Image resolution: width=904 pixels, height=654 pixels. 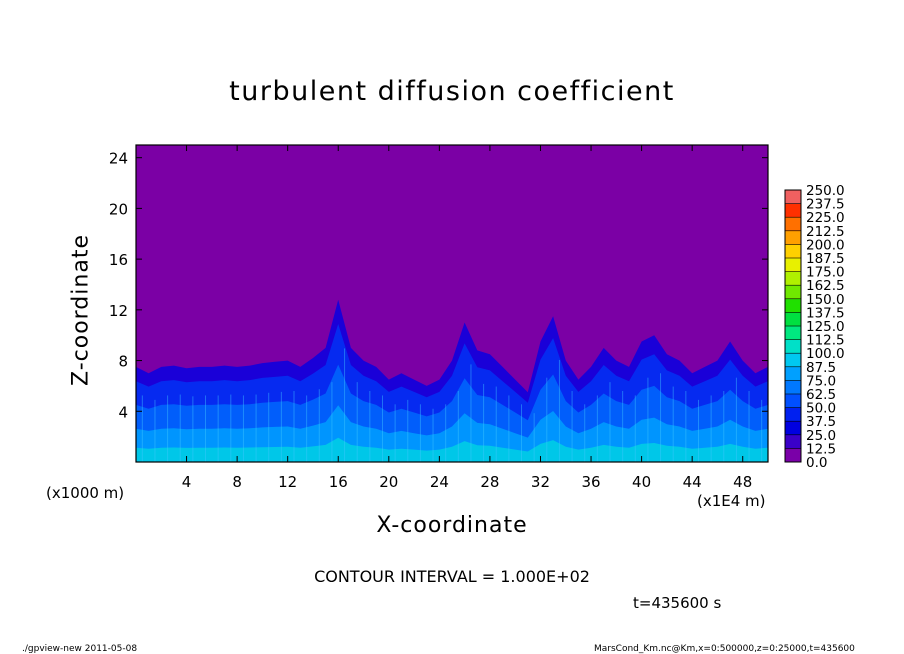 What do you see at coordinates (287, 482) in the screenshot?
I see `x-tick-label: 12` at bounding box center [287, 482].